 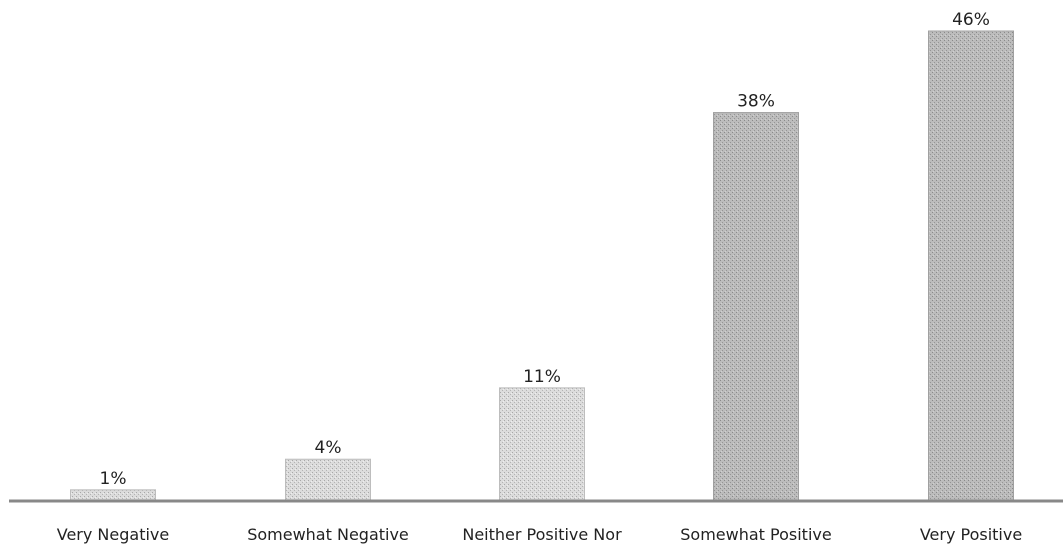 I want to click on bar-neither-positive-nor, so click(x=542, y=444).